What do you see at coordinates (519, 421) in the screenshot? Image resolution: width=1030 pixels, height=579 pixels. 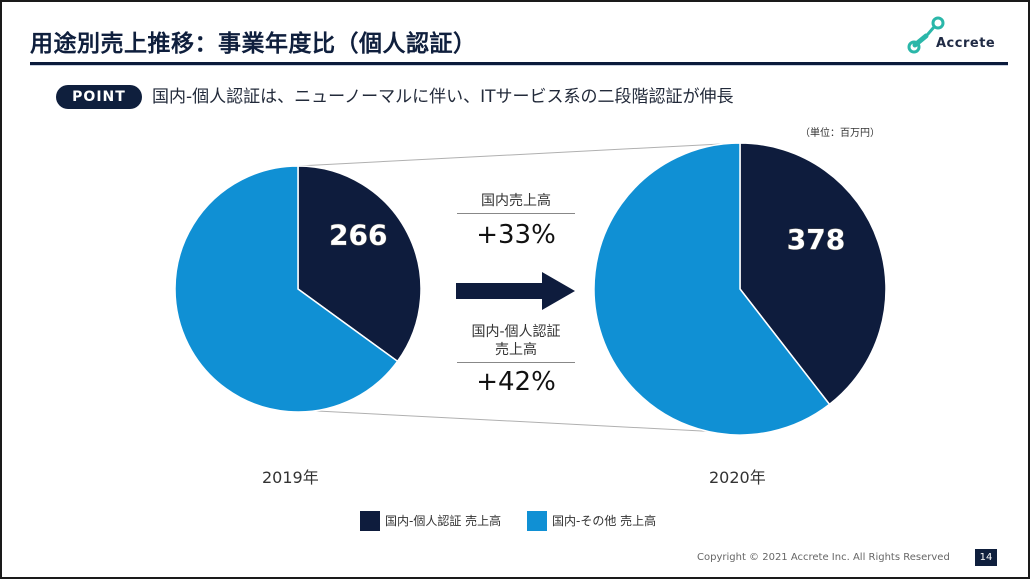 I see `connector-line-bottom` at bounding box center [519, 421].